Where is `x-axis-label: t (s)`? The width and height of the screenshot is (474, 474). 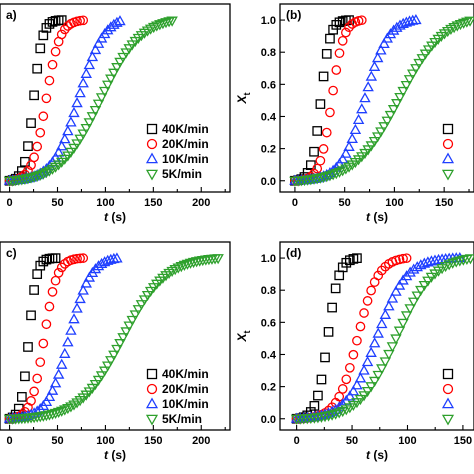
x-axis-label: t (s) is located at coordinates (115, 455).